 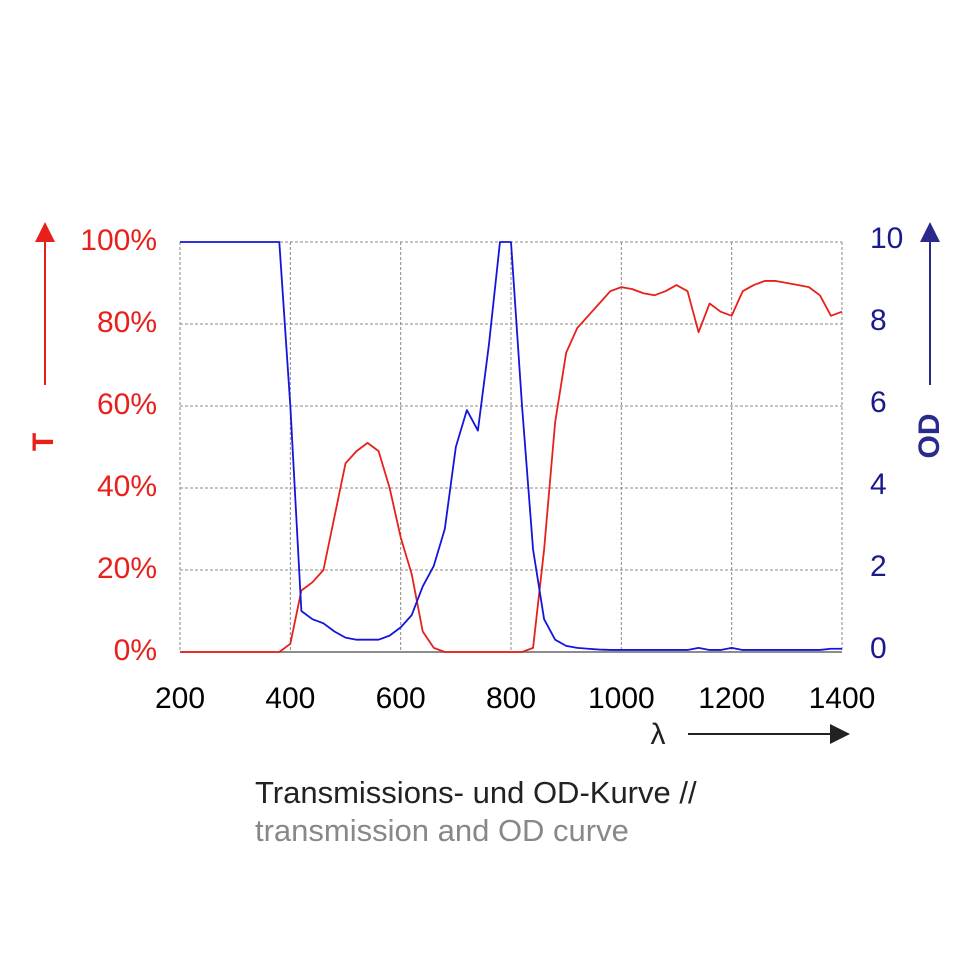 What do you see at coordinates (658, 734) in the screenshot?
I see `x-axis-title: λ` at bounding box center [658, 734].